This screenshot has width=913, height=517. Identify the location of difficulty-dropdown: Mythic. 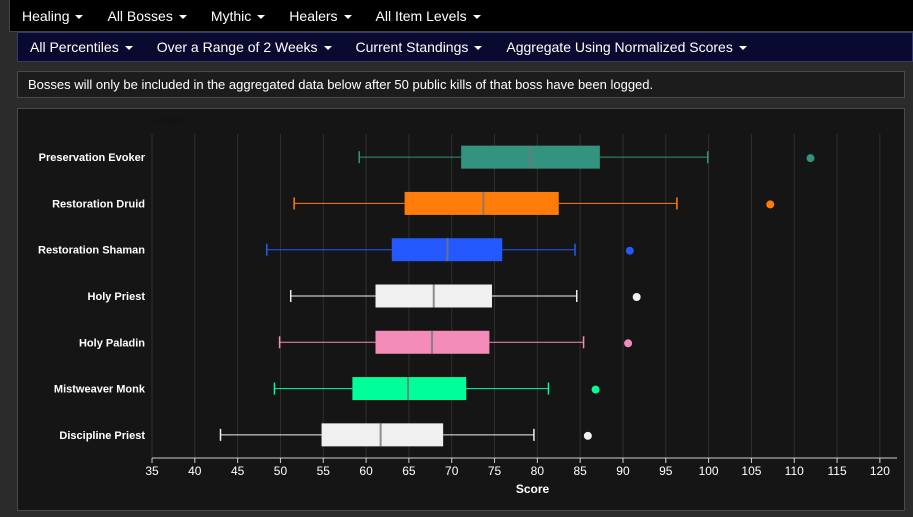
(238, 15).